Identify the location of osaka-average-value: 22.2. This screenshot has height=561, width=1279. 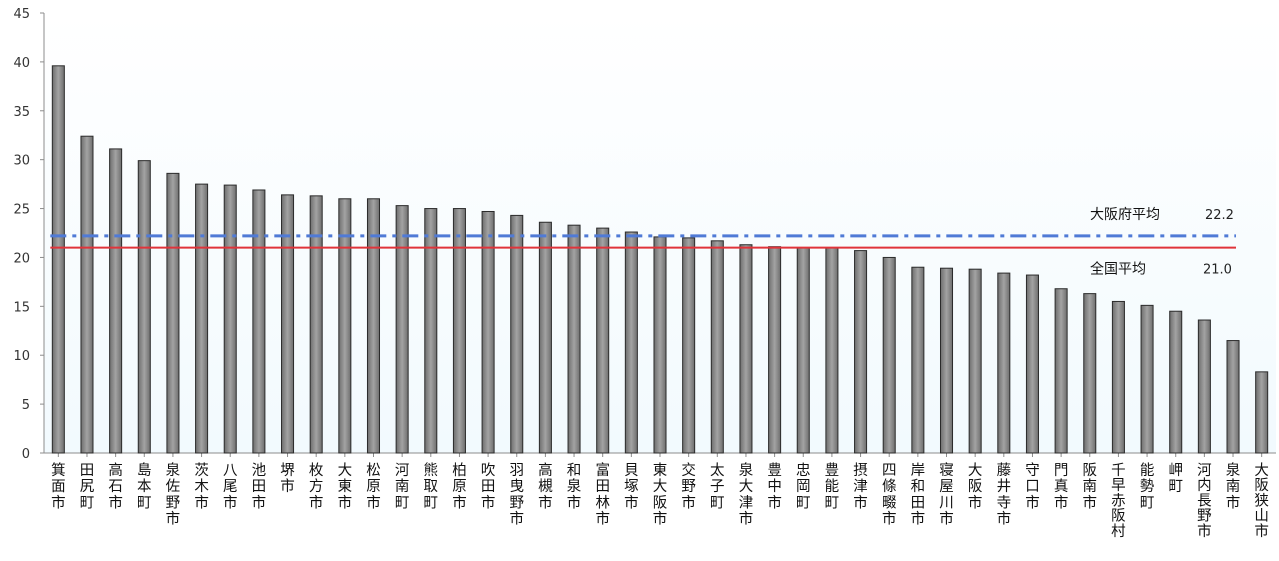
(1219, 215).